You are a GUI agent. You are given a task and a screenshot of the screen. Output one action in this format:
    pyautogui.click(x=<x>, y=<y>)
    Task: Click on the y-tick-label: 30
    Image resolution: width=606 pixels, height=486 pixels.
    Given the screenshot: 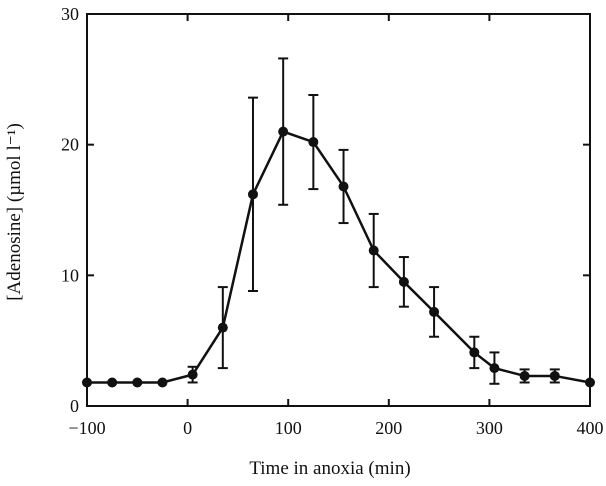 What is the action you would take?
    pyautogui.click(x=70, y=14)
    